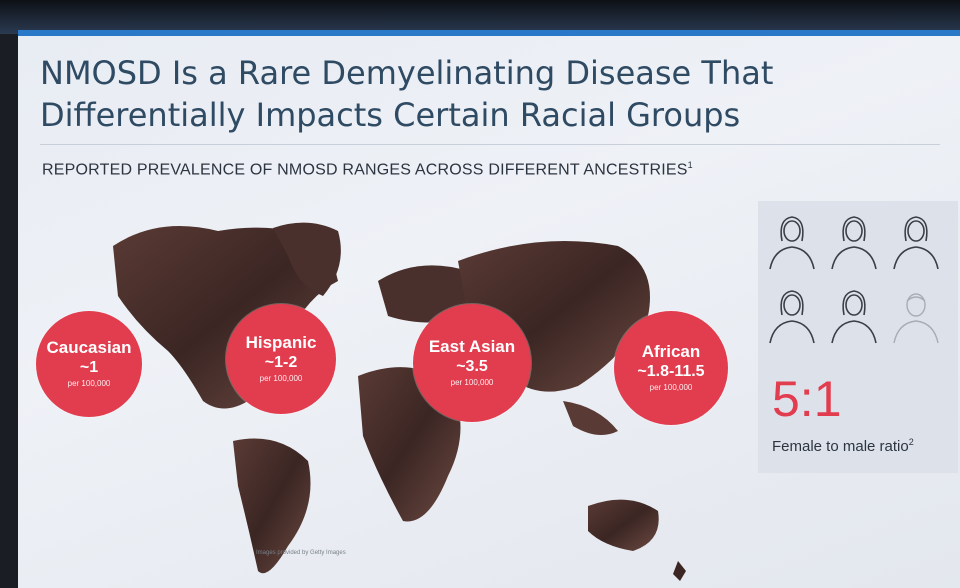 This screenshot has height=588, width=960. Describe the element at coordinates (671, 351) in the screenshot. I see `group-name: African` at that location.